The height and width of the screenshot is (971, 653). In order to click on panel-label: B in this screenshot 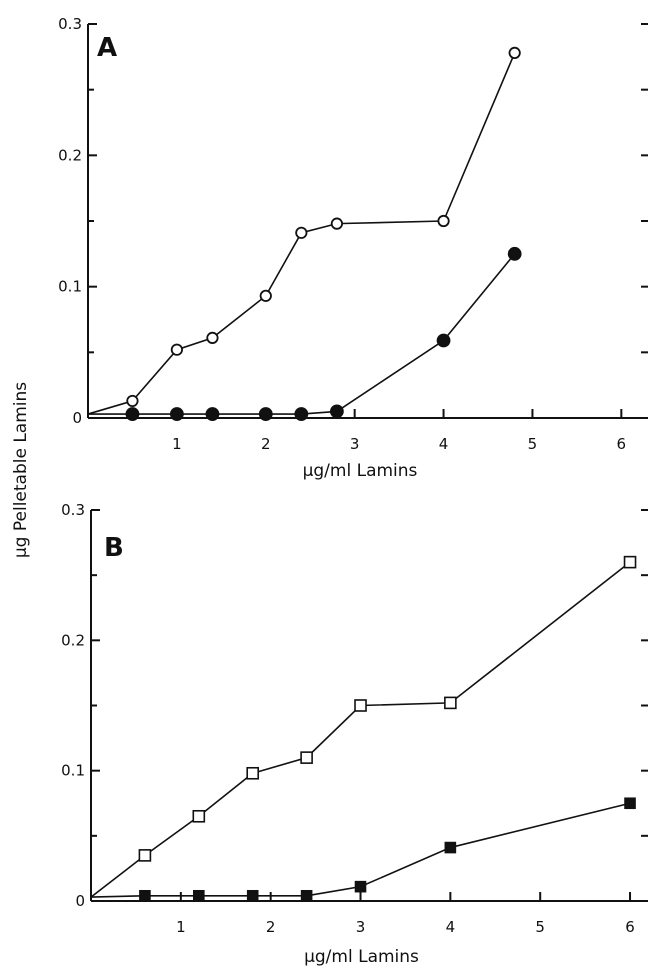, I will do `click(114, 548)`.